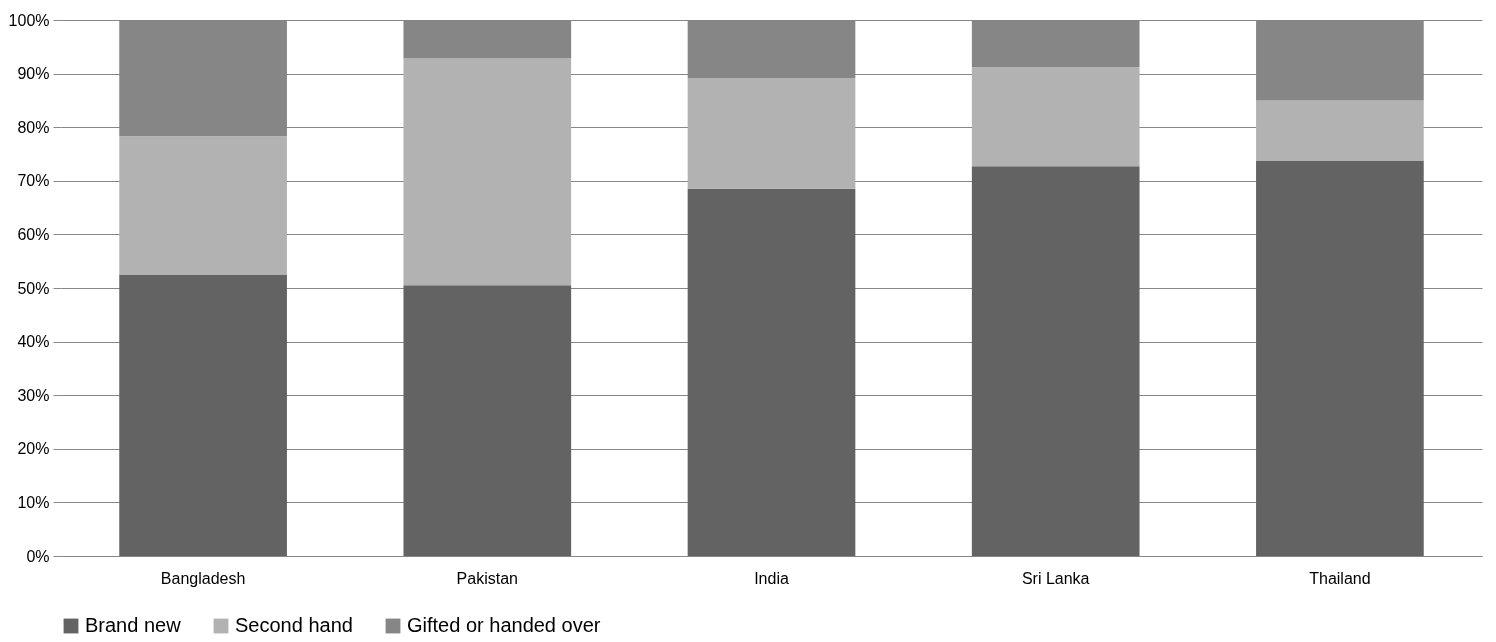 The width and height of the screenshot is (1496, 642). Describe the element at coordinates (33, 395) in the screenshot. I see `y-tick-label: 30%` at that location.